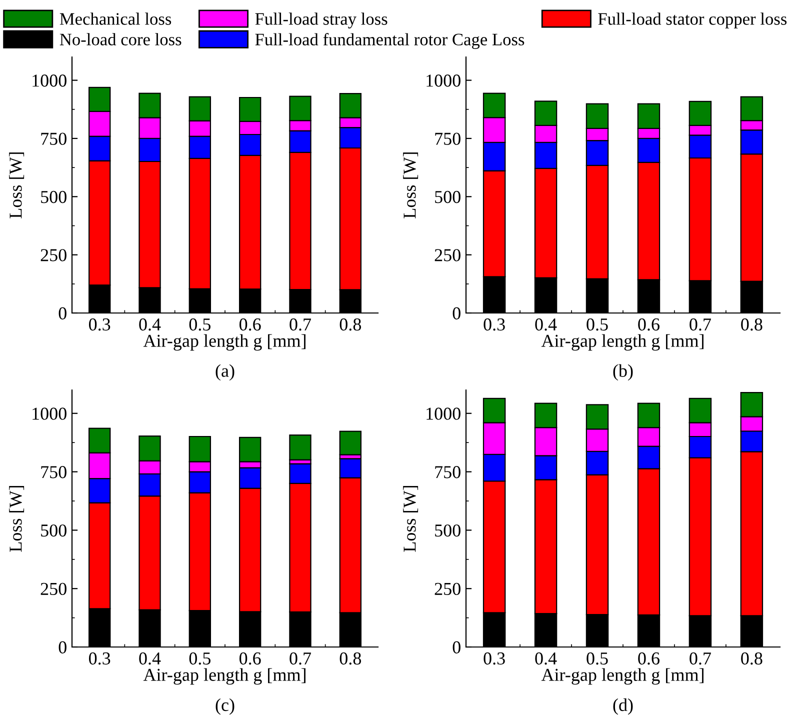  What do you see at coordinates (321, 20) in the screenshot?
I see `legend-label: Full-load stray loss` at bounding box center [321, 20].